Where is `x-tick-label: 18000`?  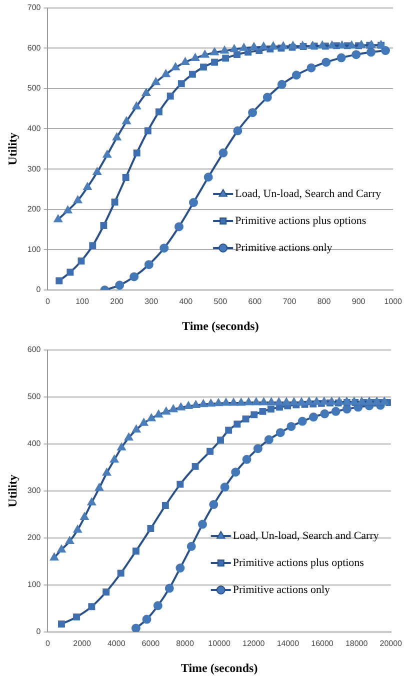 x-tick-label: 18000 is located at coordinates (356, 643).